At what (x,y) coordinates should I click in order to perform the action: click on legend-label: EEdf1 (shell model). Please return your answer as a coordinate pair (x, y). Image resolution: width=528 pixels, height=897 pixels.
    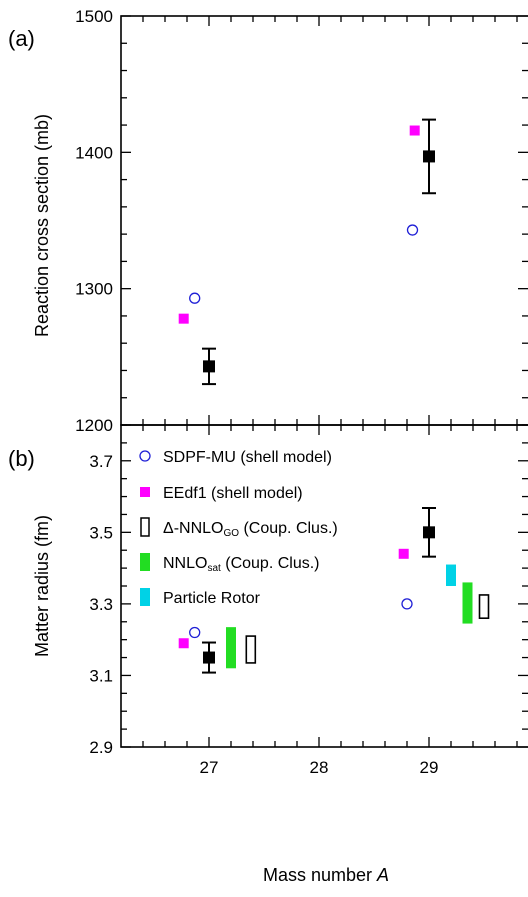
    Looking at the image, I should click on (233, 493).